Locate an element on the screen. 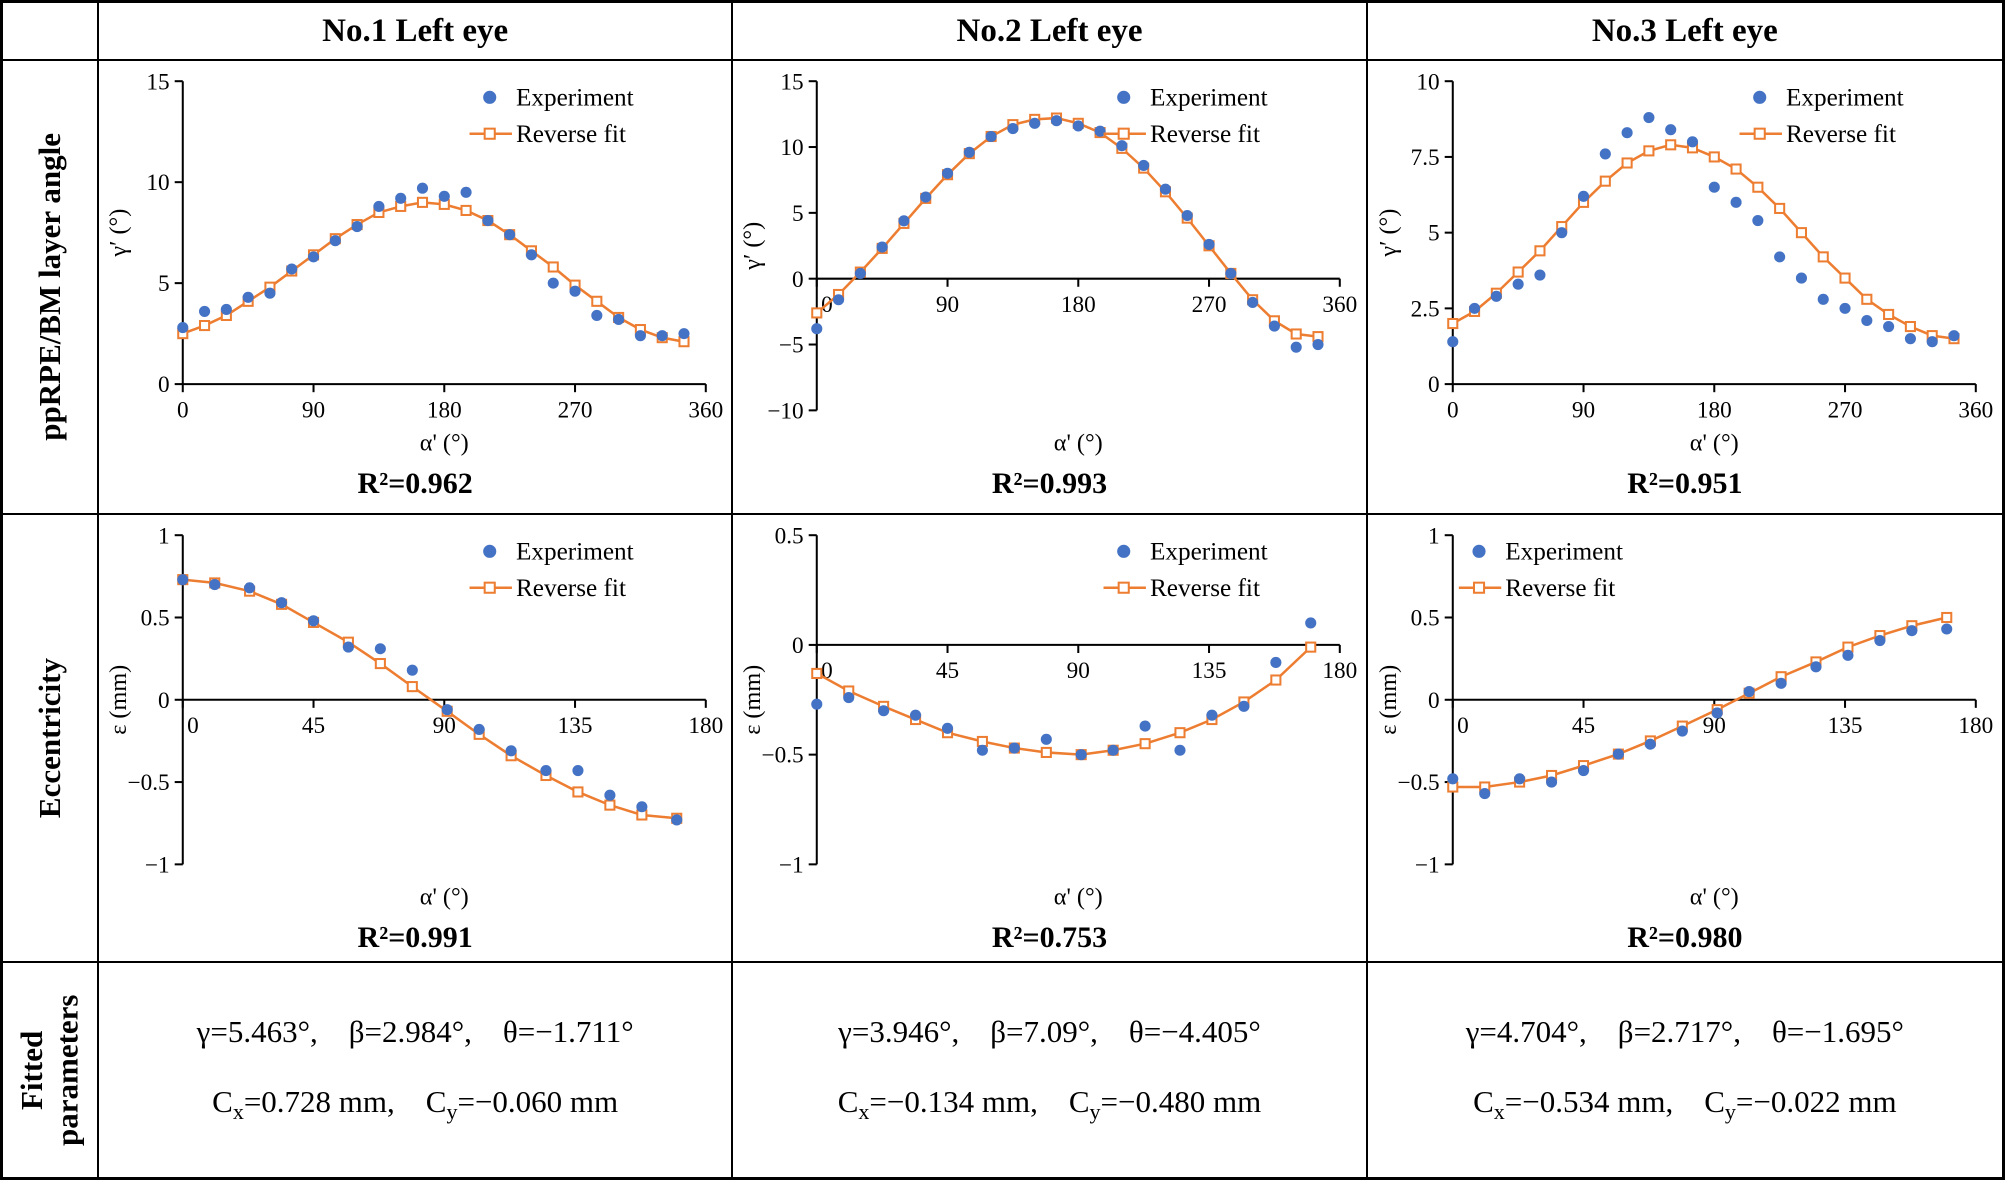  row-label-fitted-parameters-text: Fitted parameters is located at coordinates (49, 1070).